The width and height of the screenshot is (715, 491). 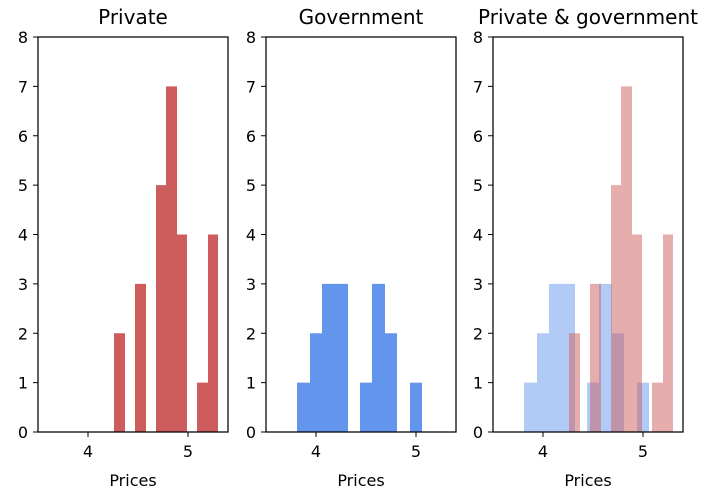 I want to click on panel-title-private-and-government: Private & government, so click(x=588, y=17).